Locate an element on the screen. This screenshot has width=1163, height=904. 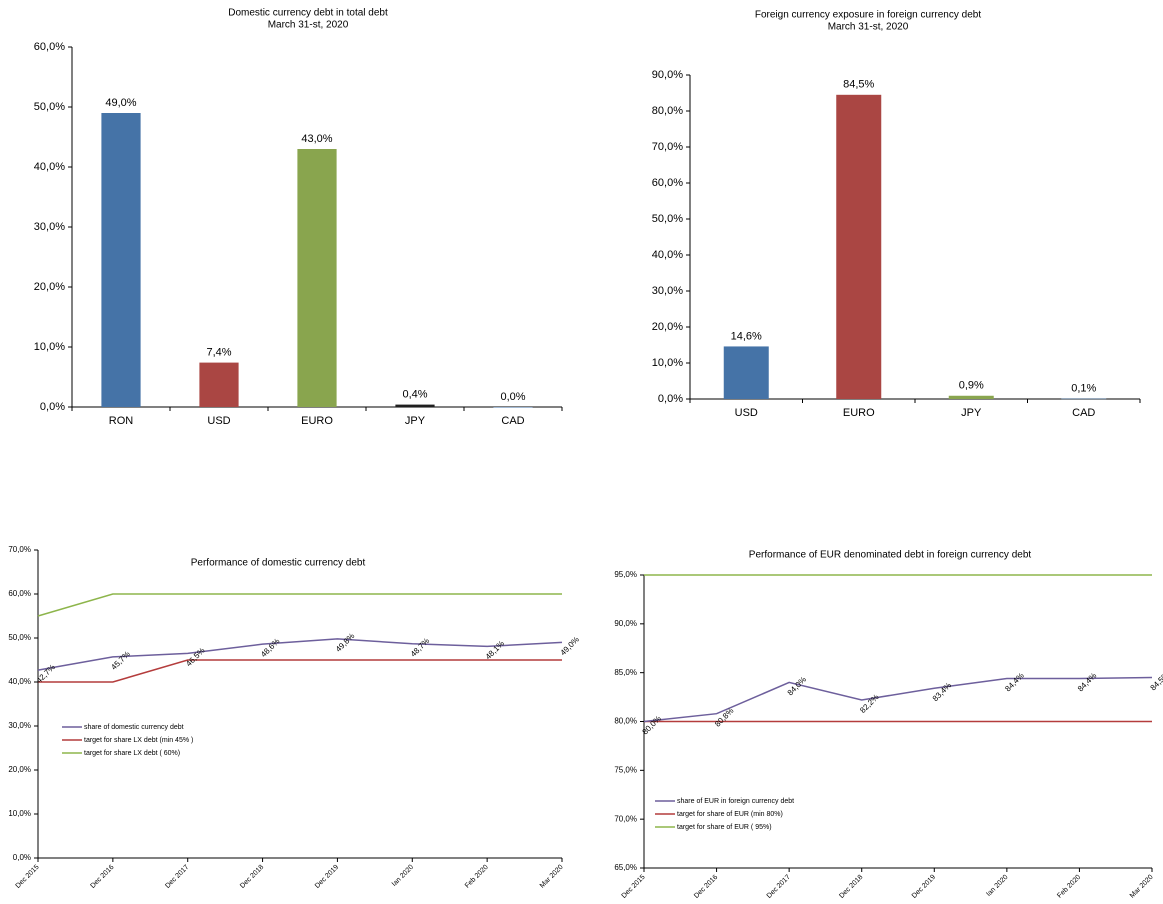
y-tick-label: 65,0% is located at coordinates (625, 867).